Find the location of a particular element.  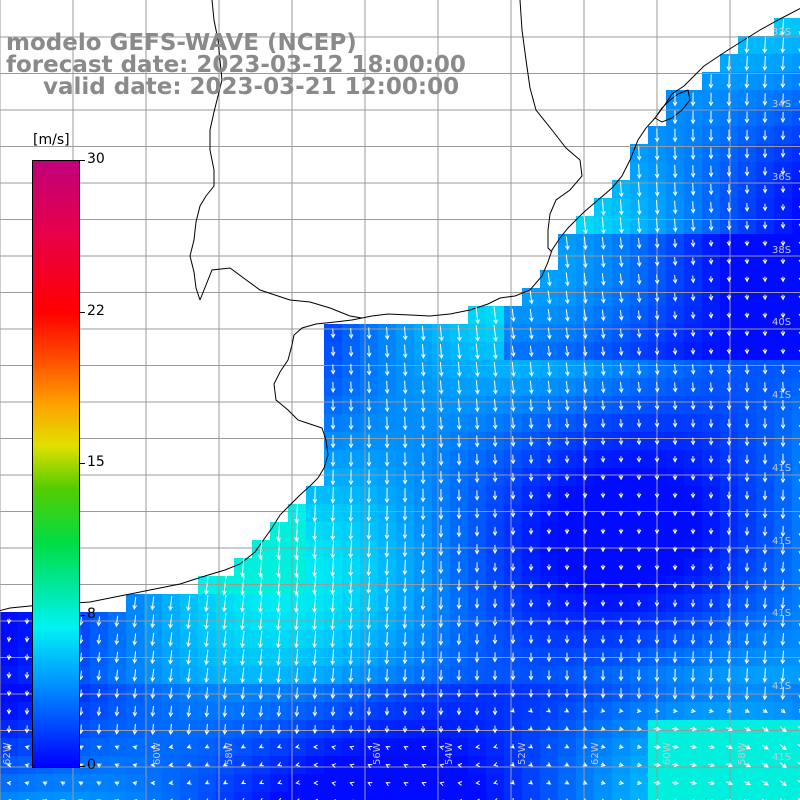

colorbar-unit: [m/s] is located at coordinates (51, 140).